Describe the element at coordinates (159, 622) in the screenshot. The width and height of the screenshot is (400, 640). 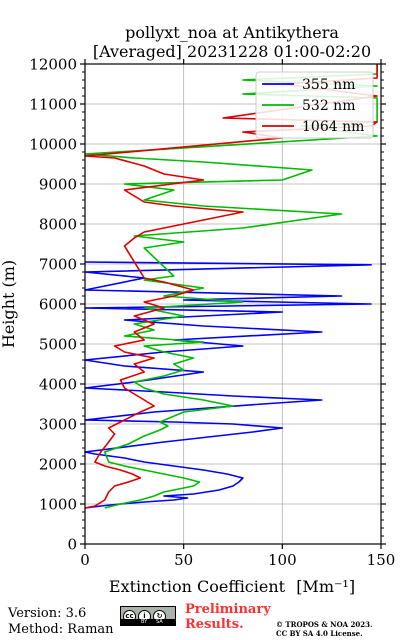
I see `cc-sa-label: SA` at that location.